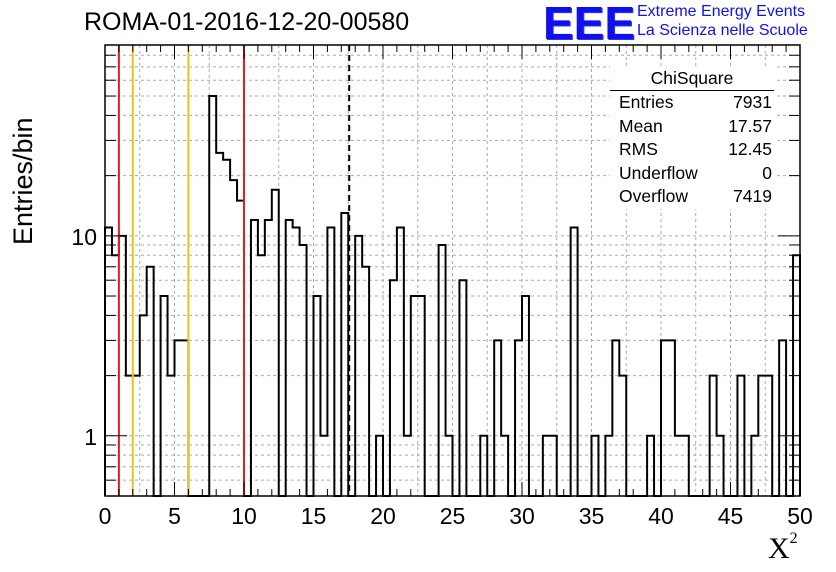  I want to click on x-tick-label: 45, so click(731, 516).